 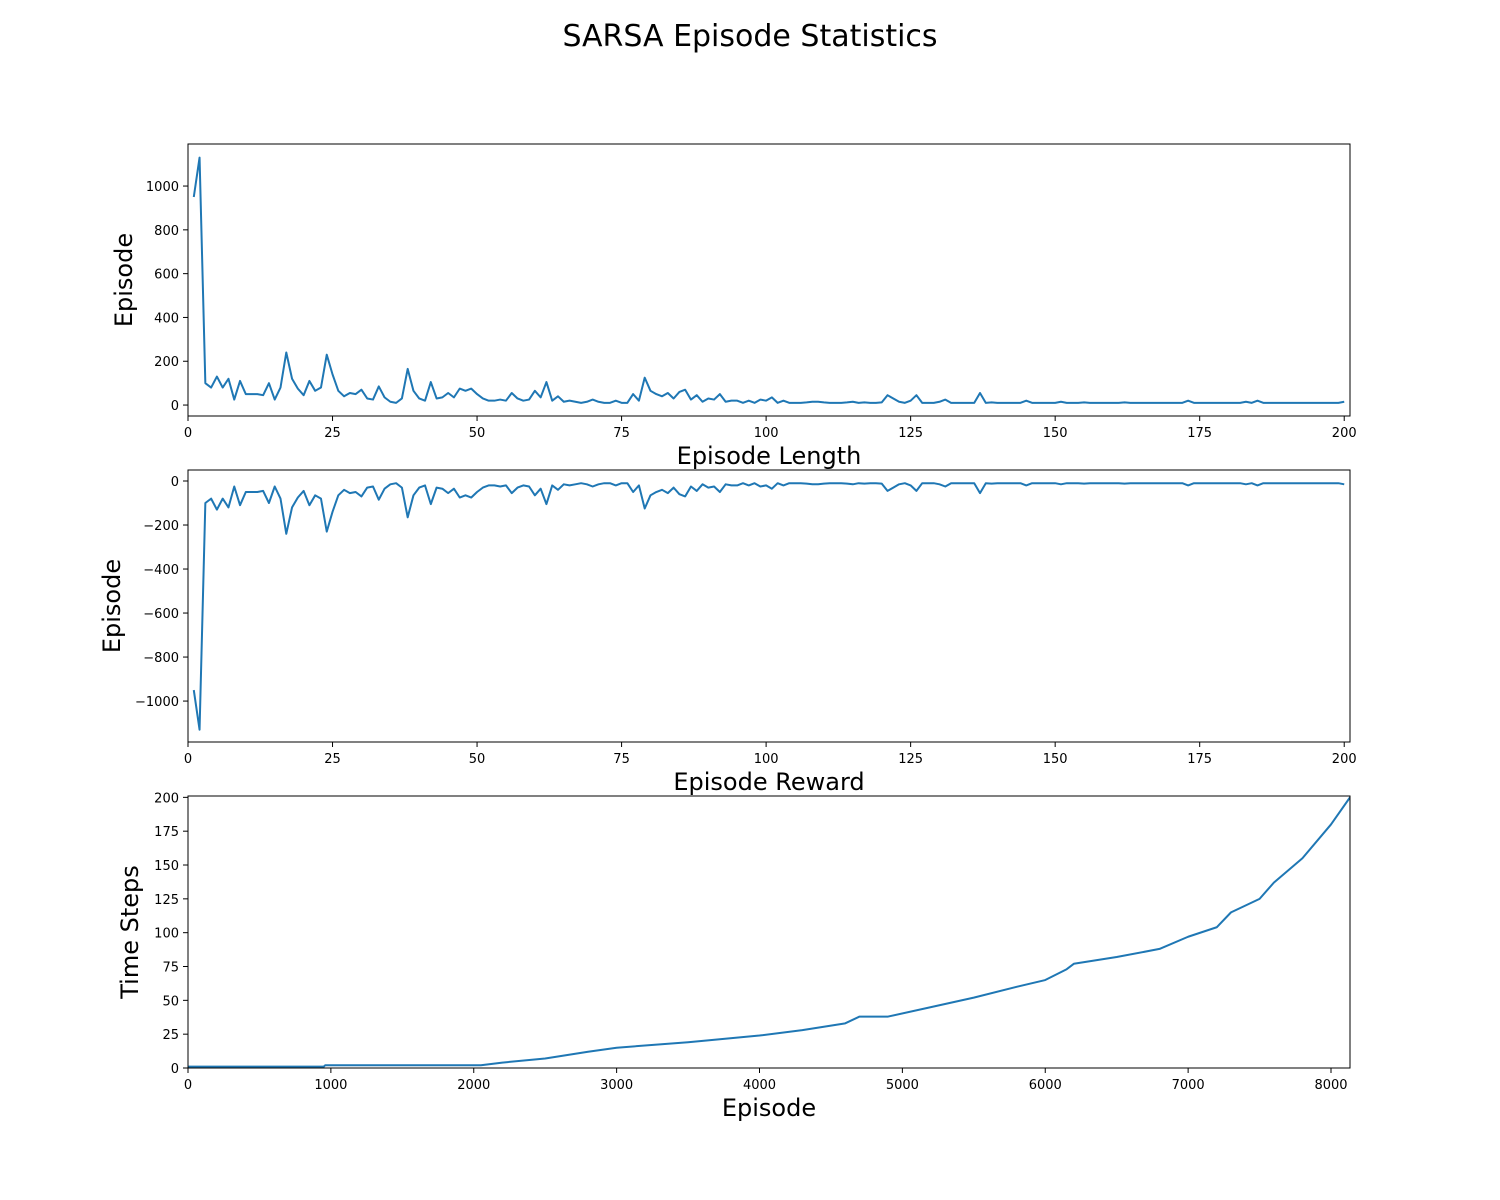 I want to click on x-tick-label: 8000, so click(x=1330, y=1085).